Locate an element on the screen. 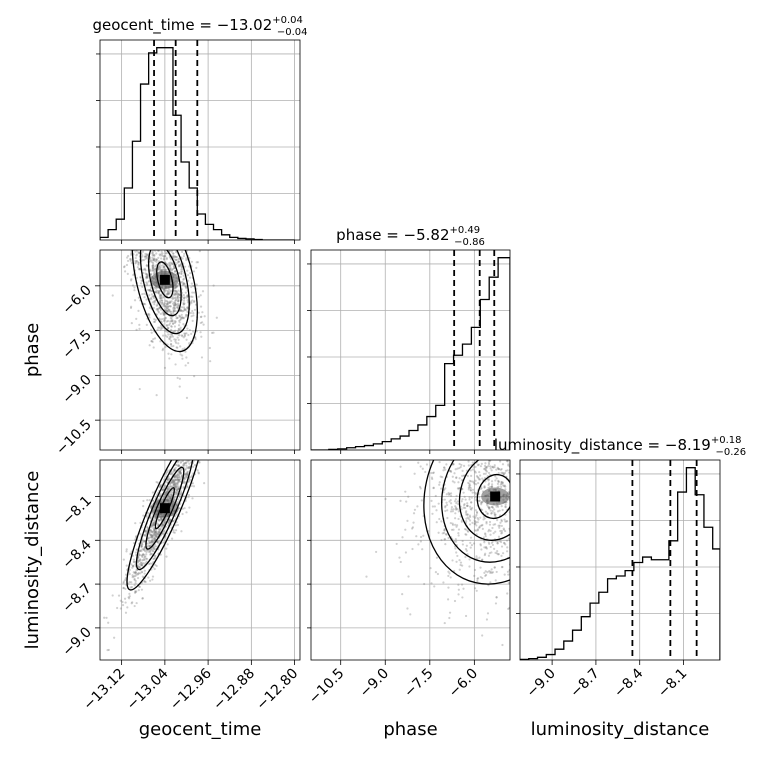  xtick-label-geocent_time: −12.96 is located at coordinates (191, 689).